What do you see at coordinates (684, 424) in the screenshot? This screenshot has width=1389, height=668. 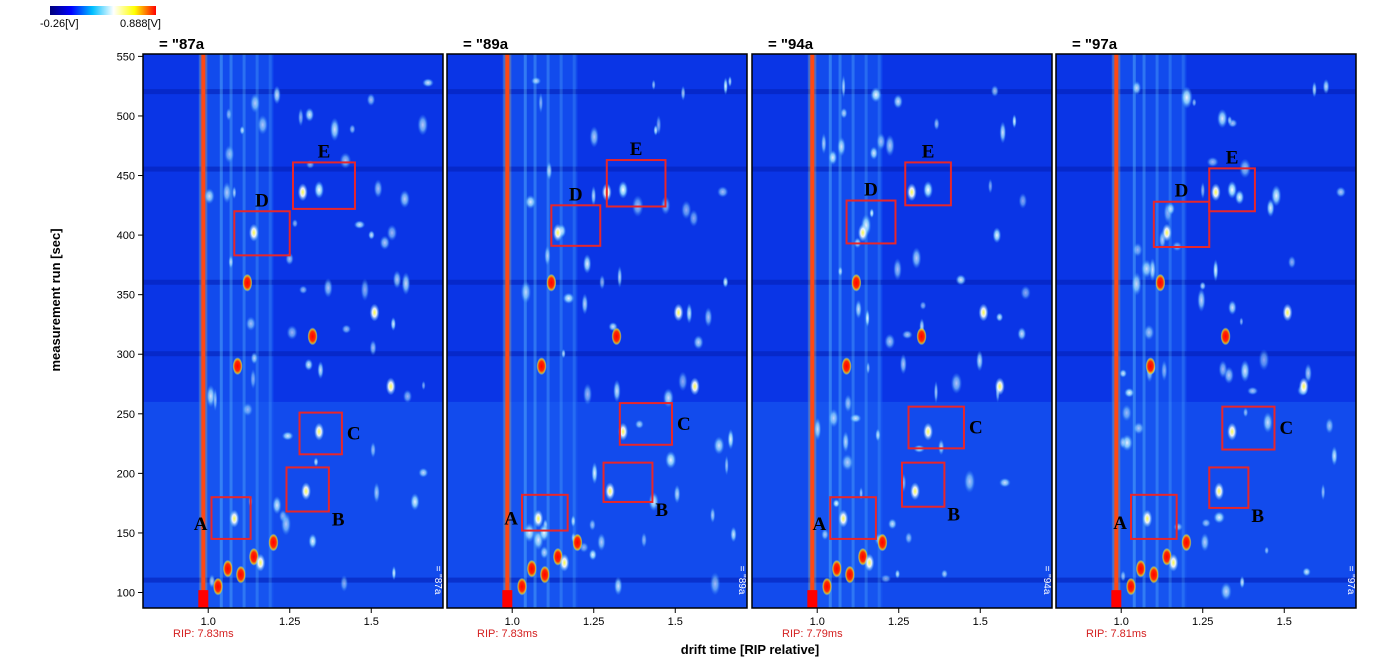 I see `annotation-label-c: C` at bounding box center [684, 424].